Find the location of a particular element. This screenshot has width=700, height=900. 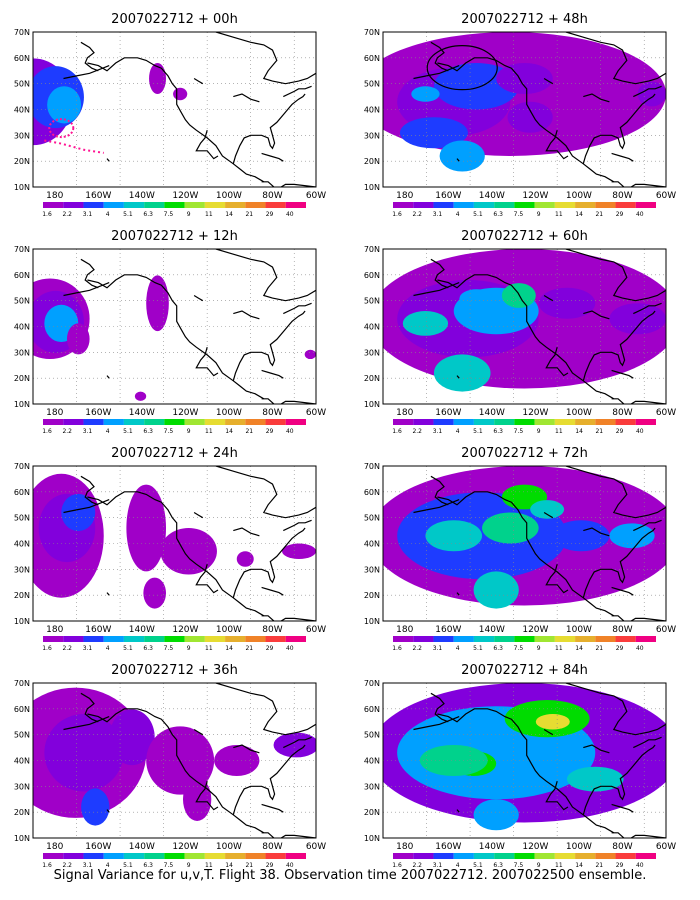

lat-tick-label: 20N is located at coordinates (372, 378).